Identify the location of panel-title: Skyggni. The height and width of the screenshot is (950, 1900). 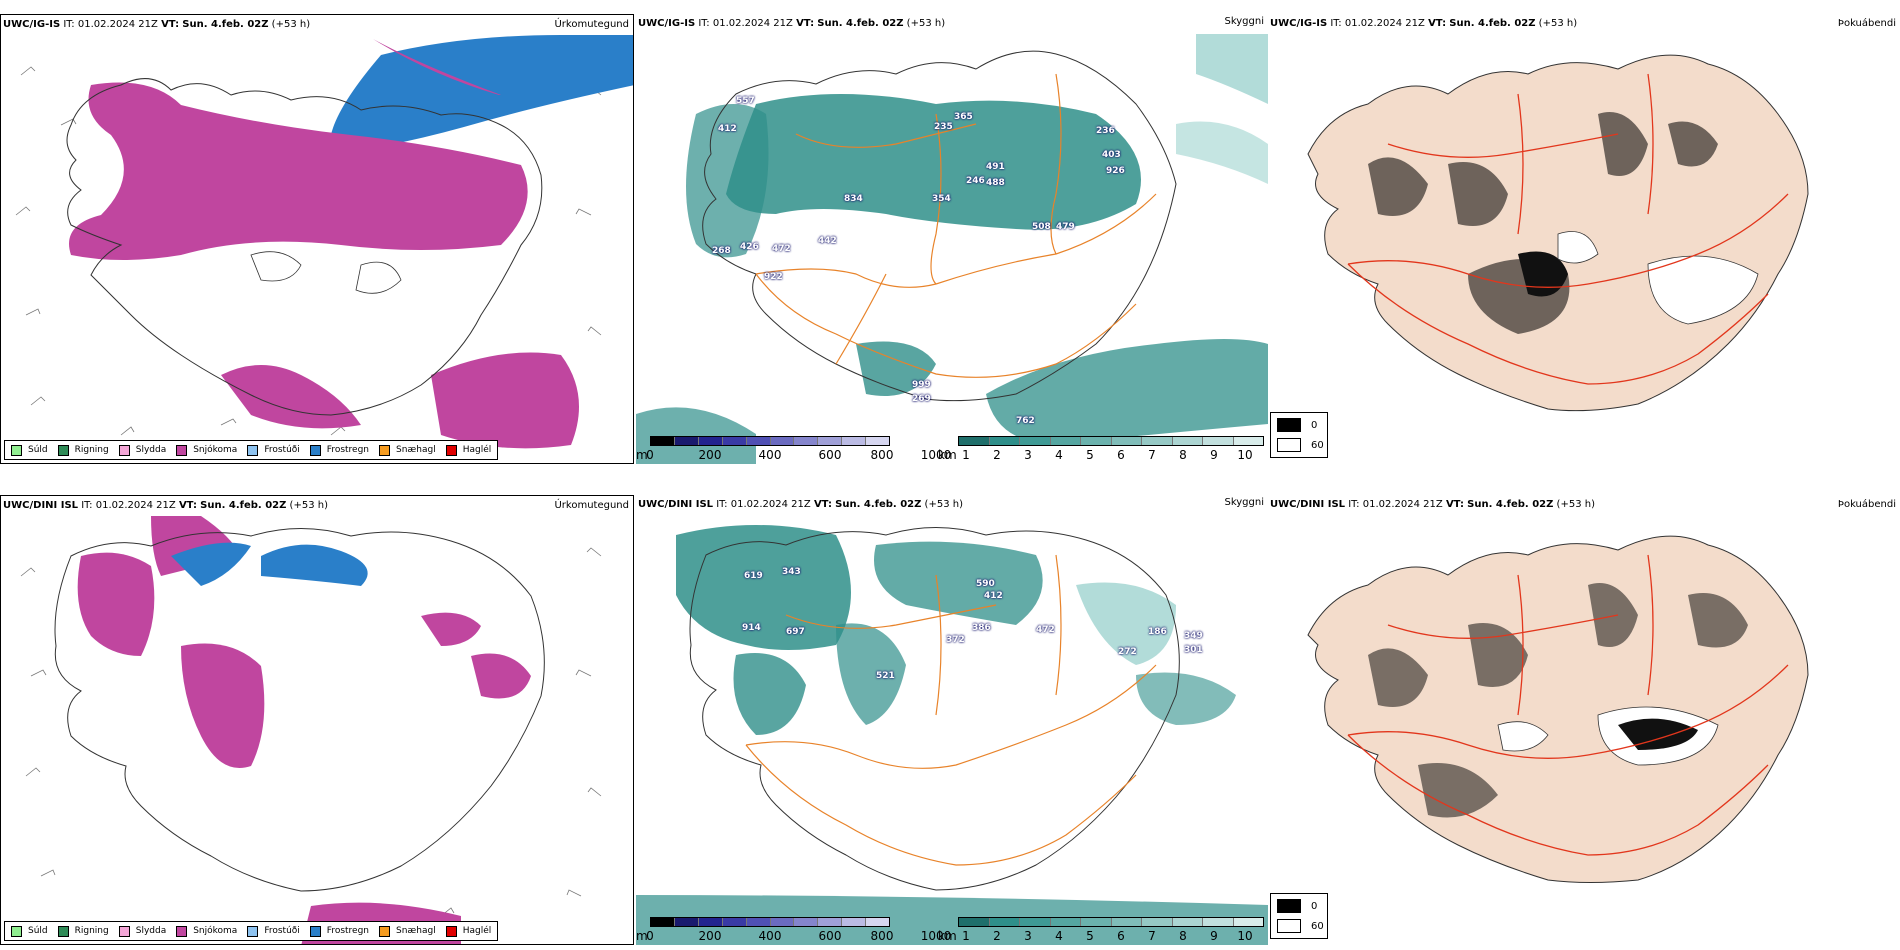
(1244, 502).